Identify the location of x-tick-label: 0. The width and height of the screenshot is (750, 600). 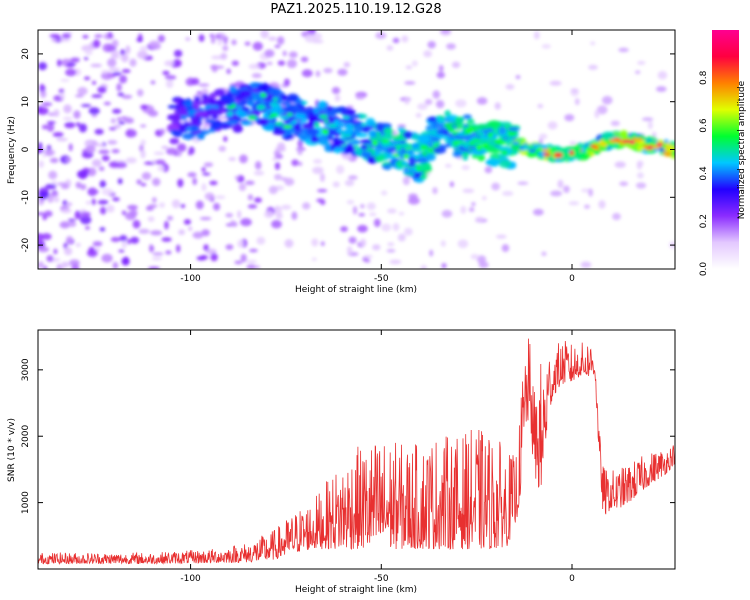
(572, 279).